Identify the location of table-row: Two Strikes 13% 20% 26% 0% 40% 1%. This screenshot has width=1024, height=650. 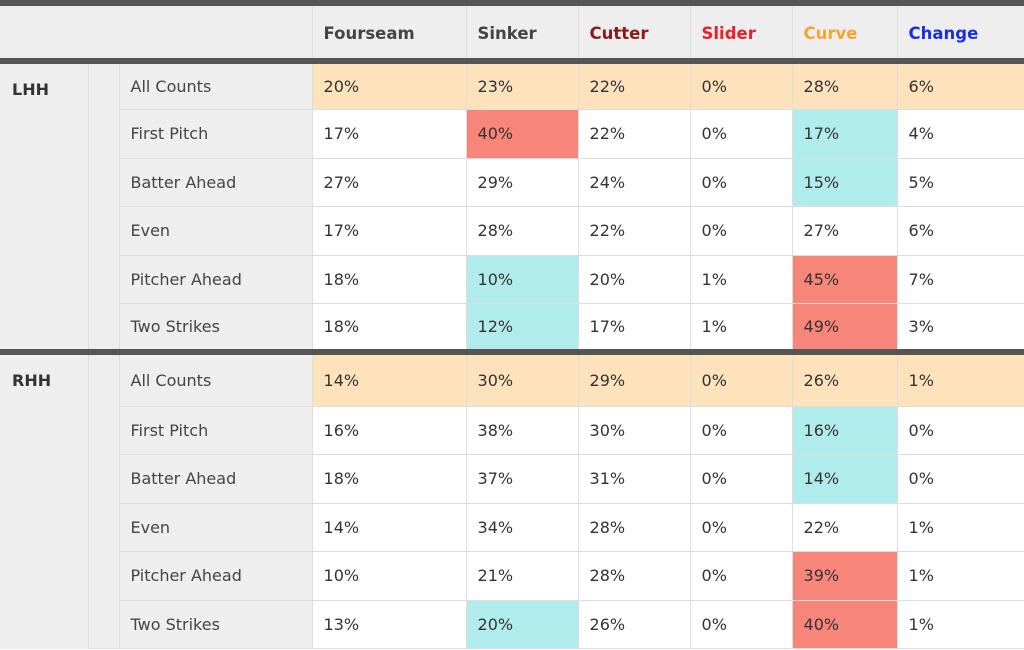
(512, 624).